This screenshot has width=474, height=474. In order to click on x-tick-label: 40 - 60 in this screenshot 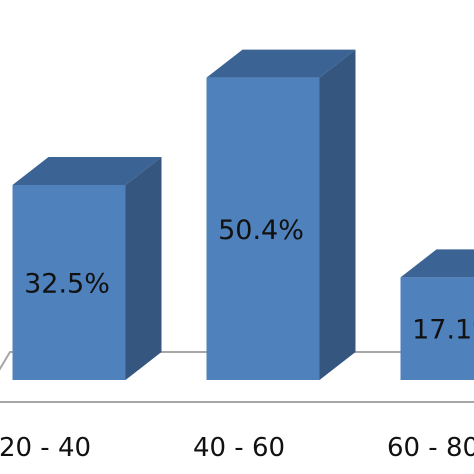, I will do `click(239, 448)`.